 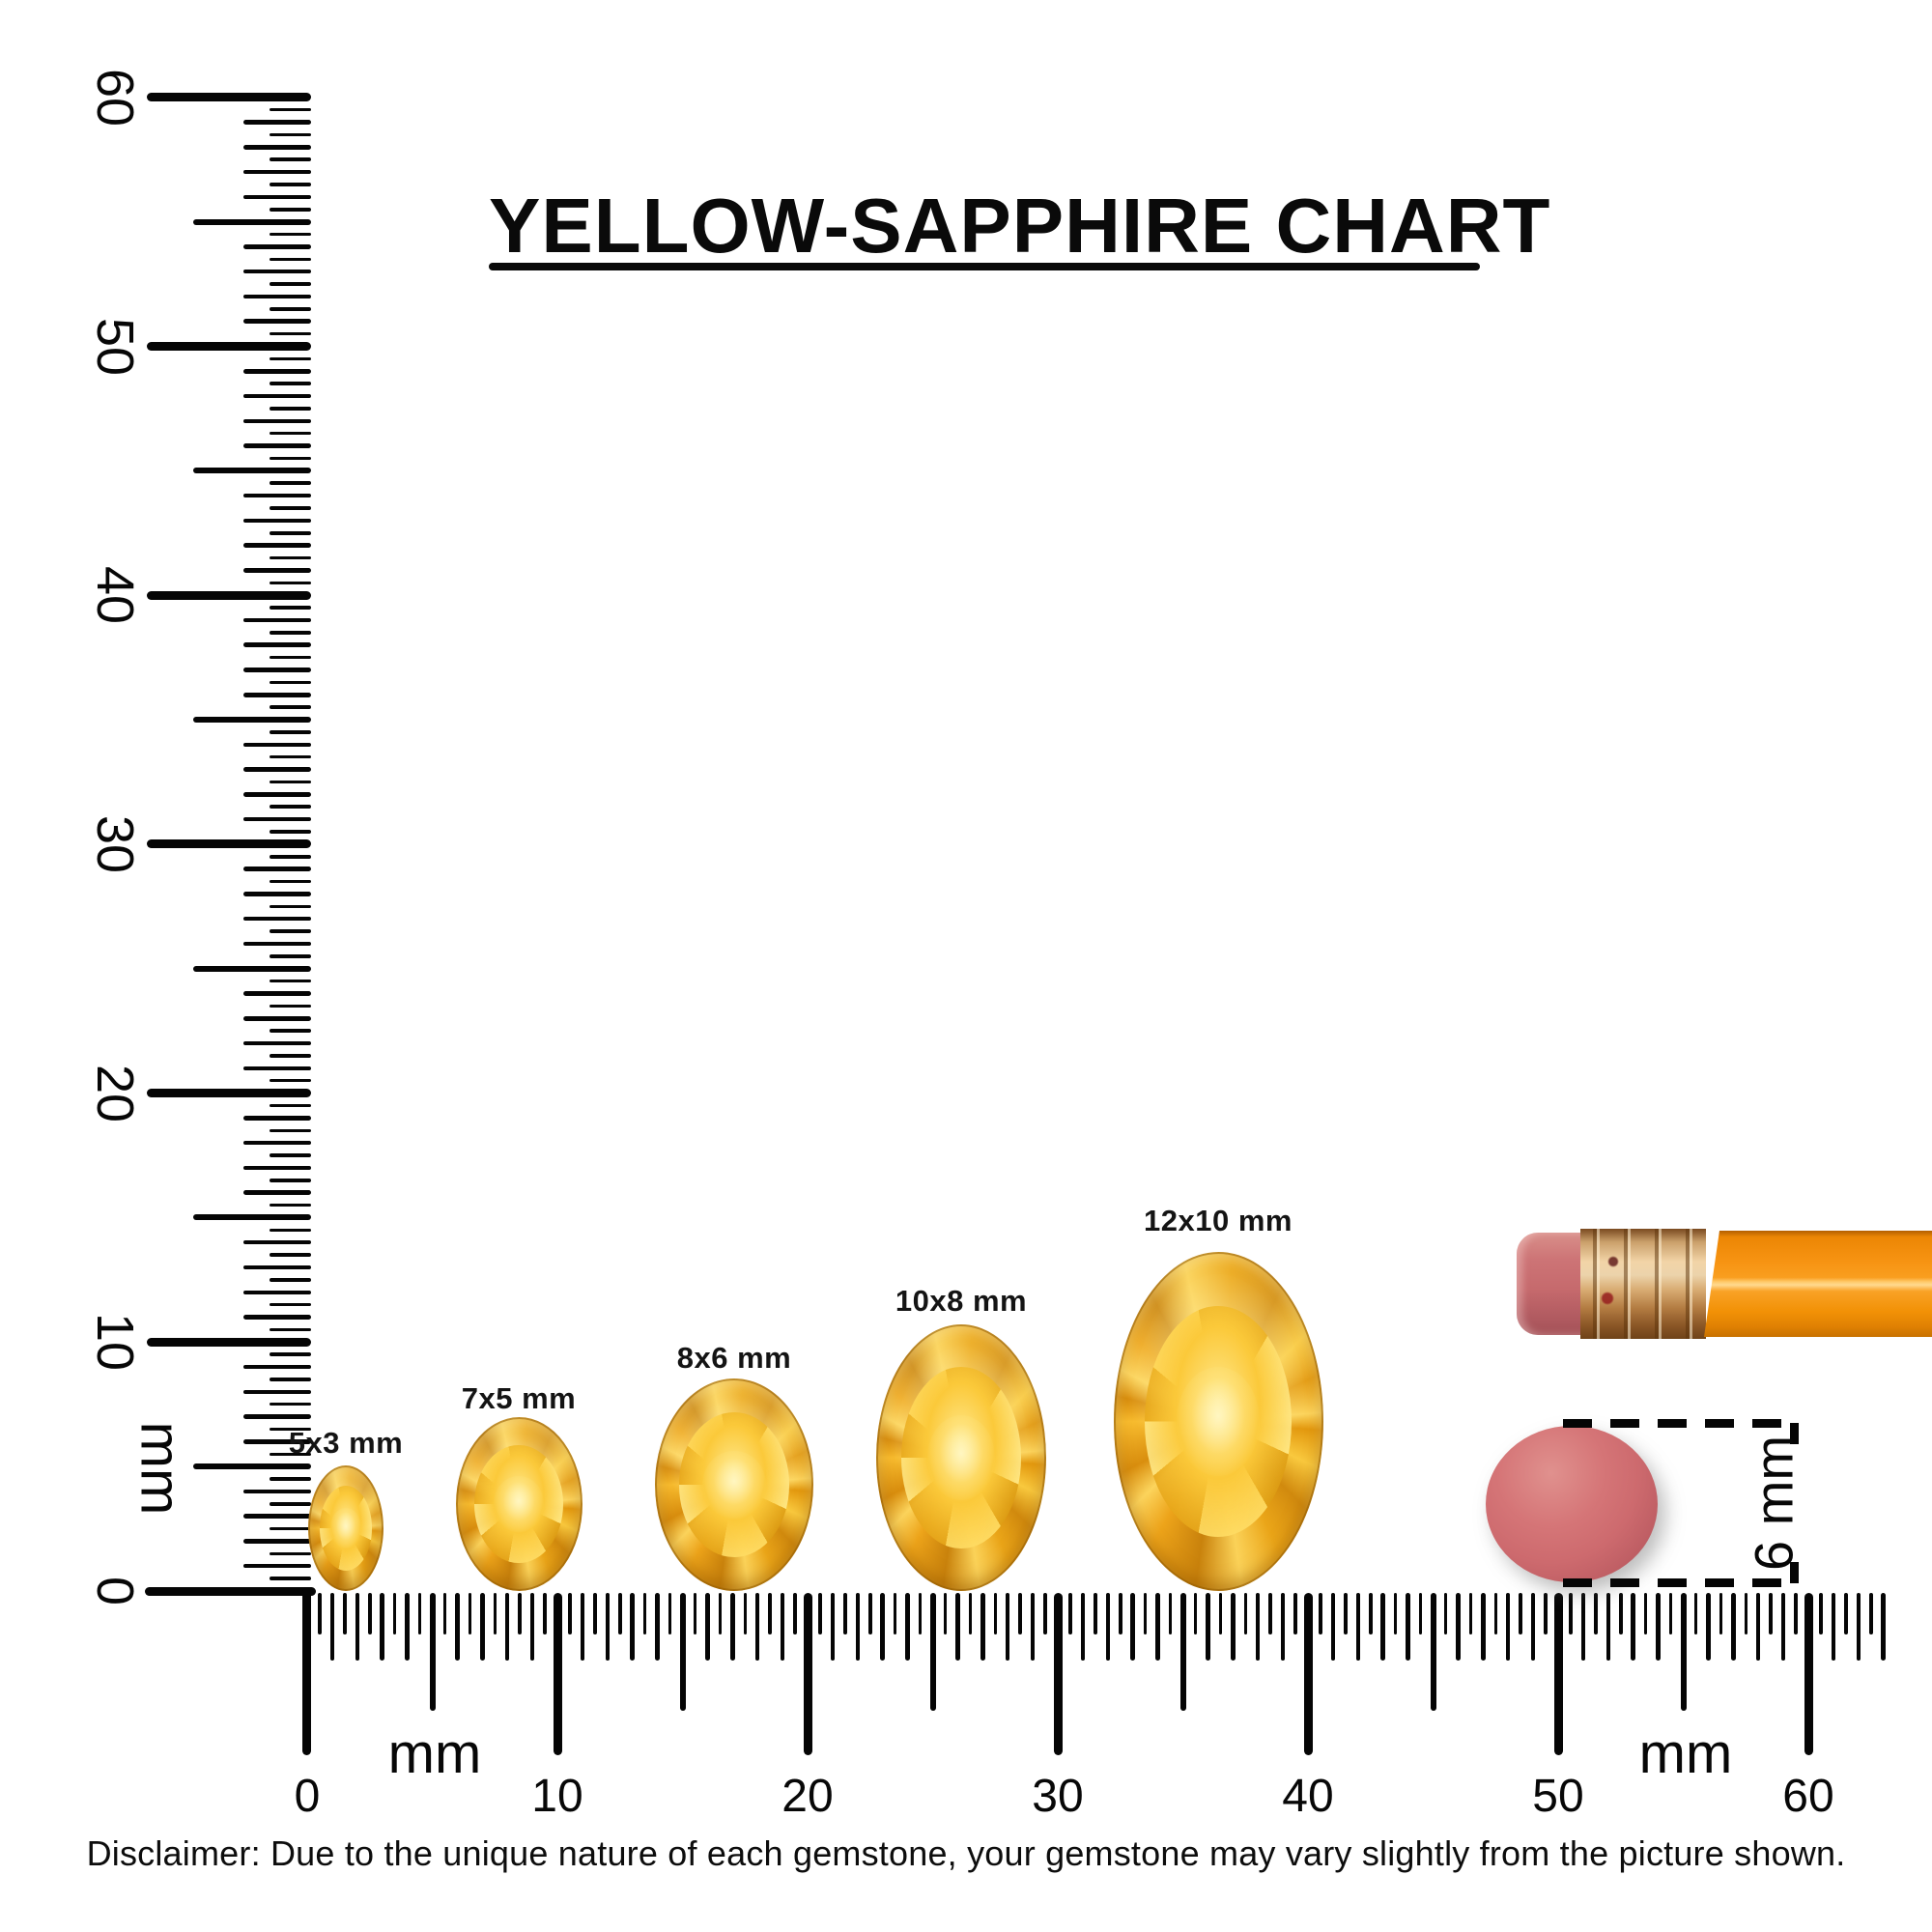 I want to click on vertical-ruler-number: 0, so click(x=115, y=1591).